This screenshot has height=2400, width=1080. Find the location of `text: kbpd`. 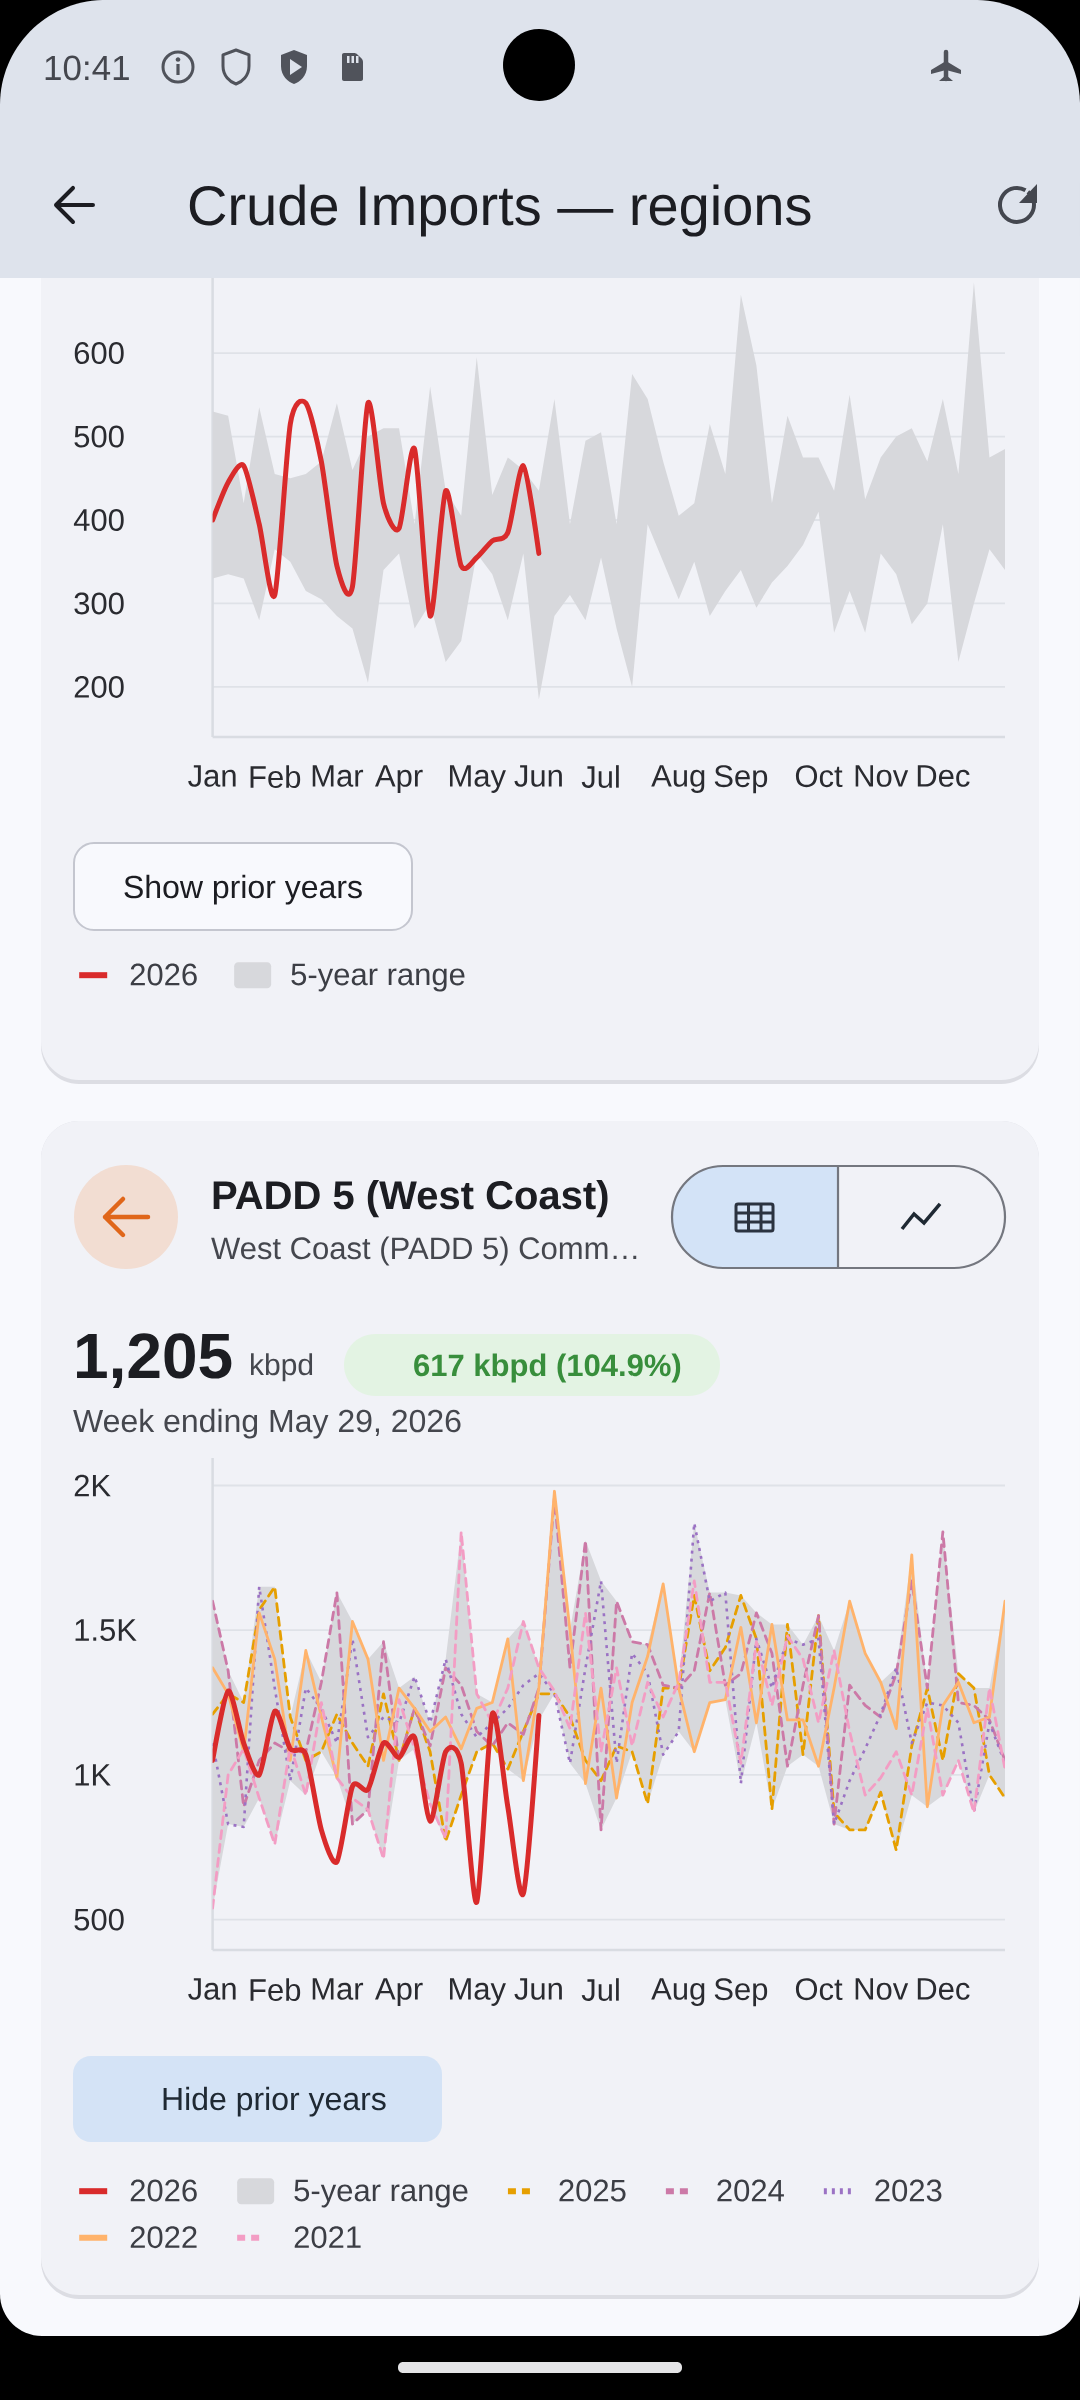

text: kbpd is located at coordinates (282, 1367).